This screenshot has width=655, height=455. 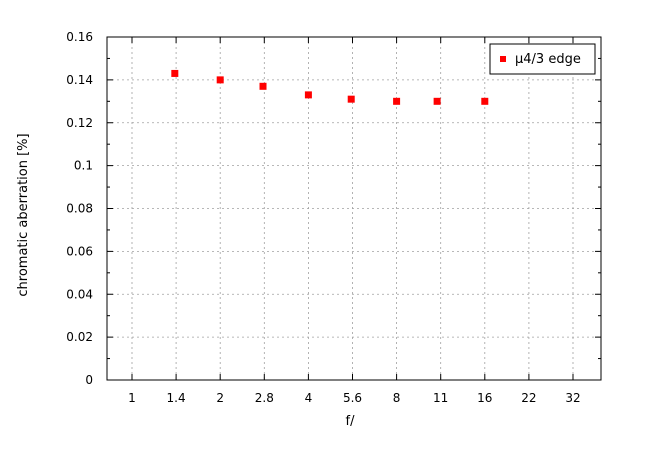 I want to click on x-tick-label: 2, so click(x=220, y=398).